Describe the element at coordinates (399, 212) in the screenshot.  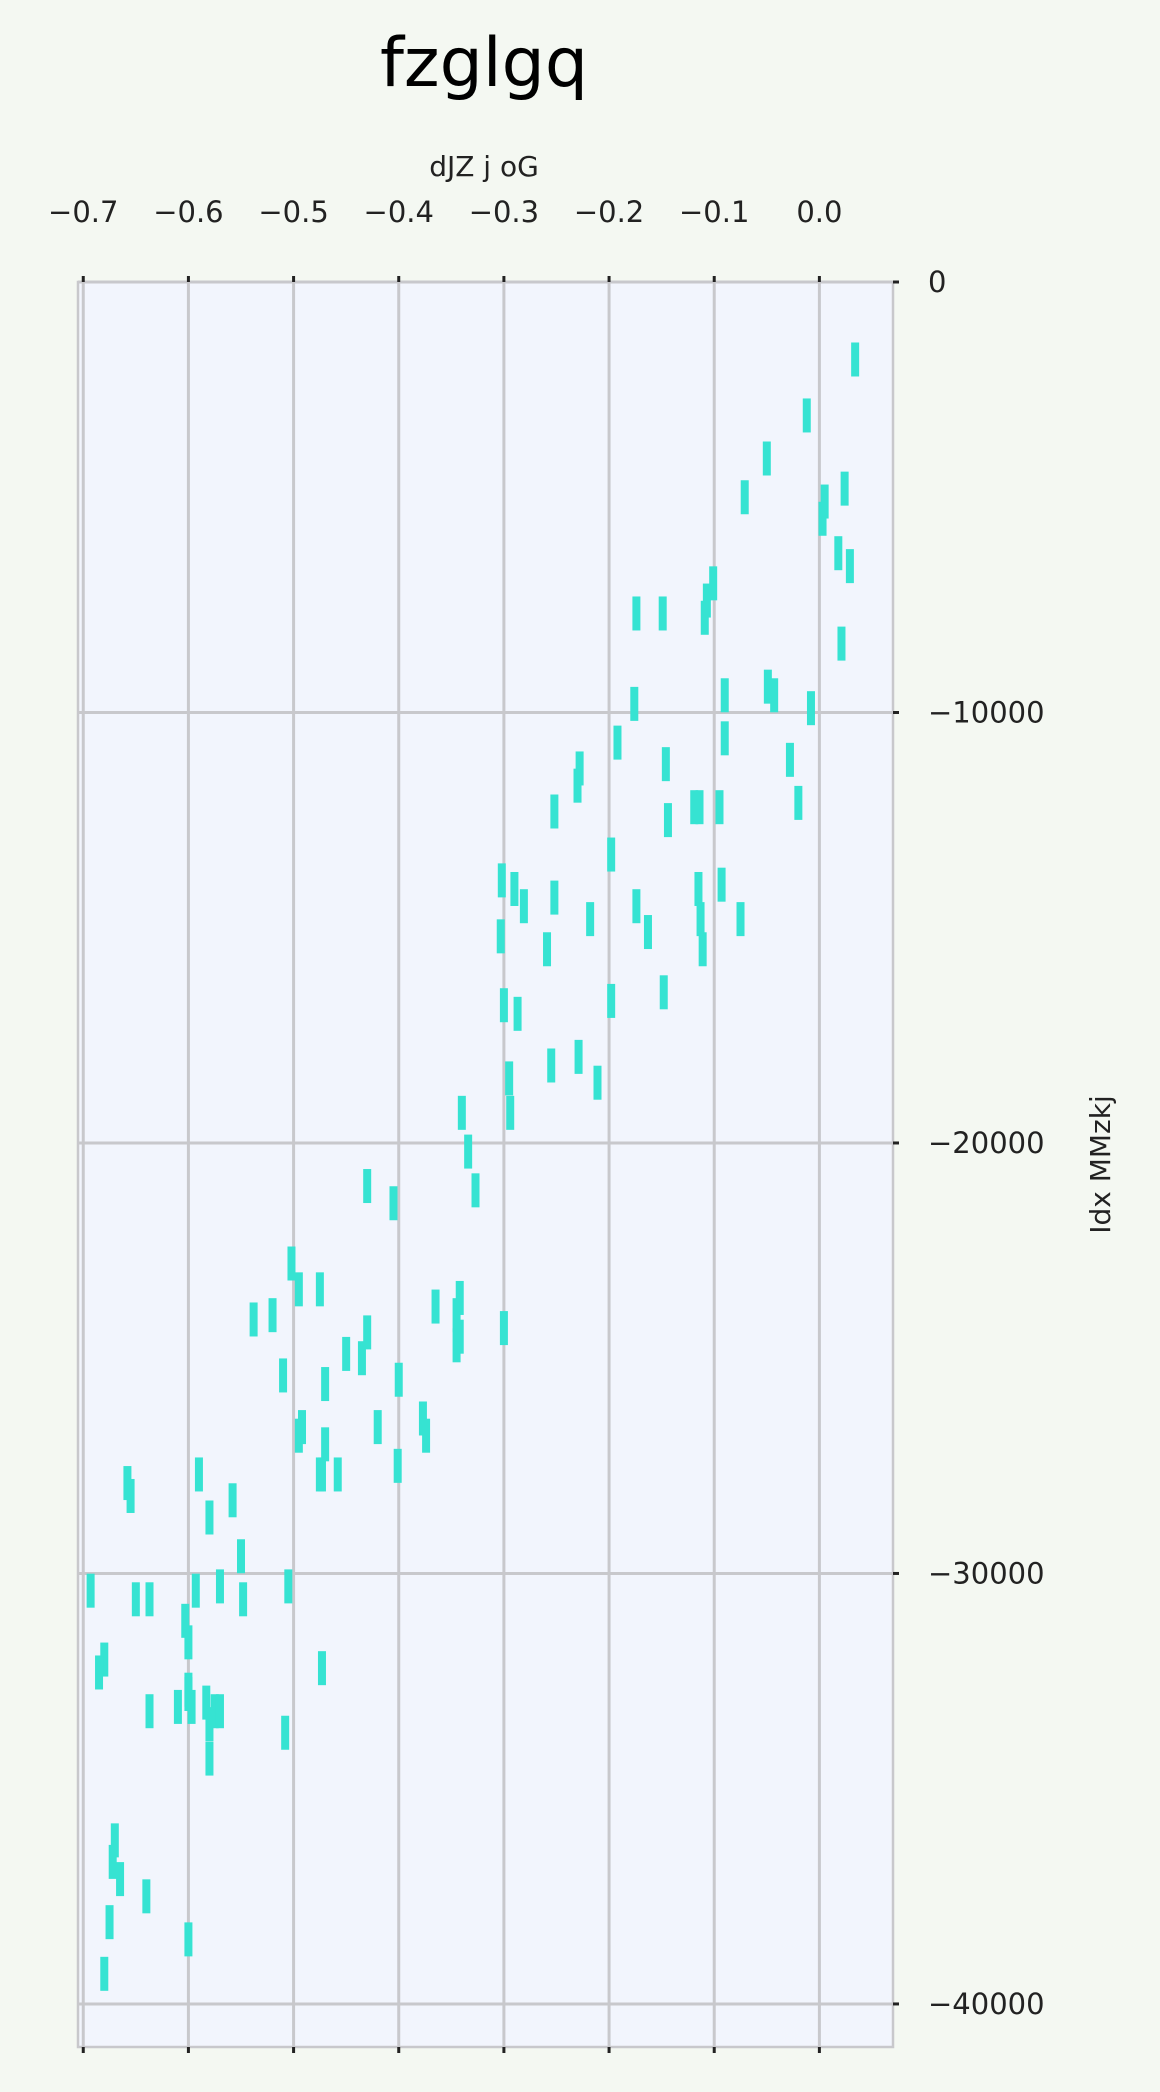
I see `x-tick-label: −0.4` at that location.